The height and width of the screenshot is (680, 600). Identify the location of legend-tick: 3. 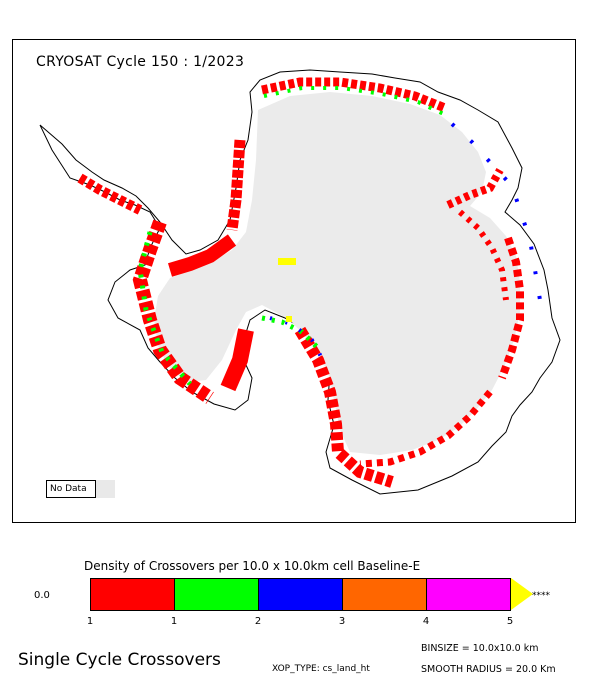
(342, 621).